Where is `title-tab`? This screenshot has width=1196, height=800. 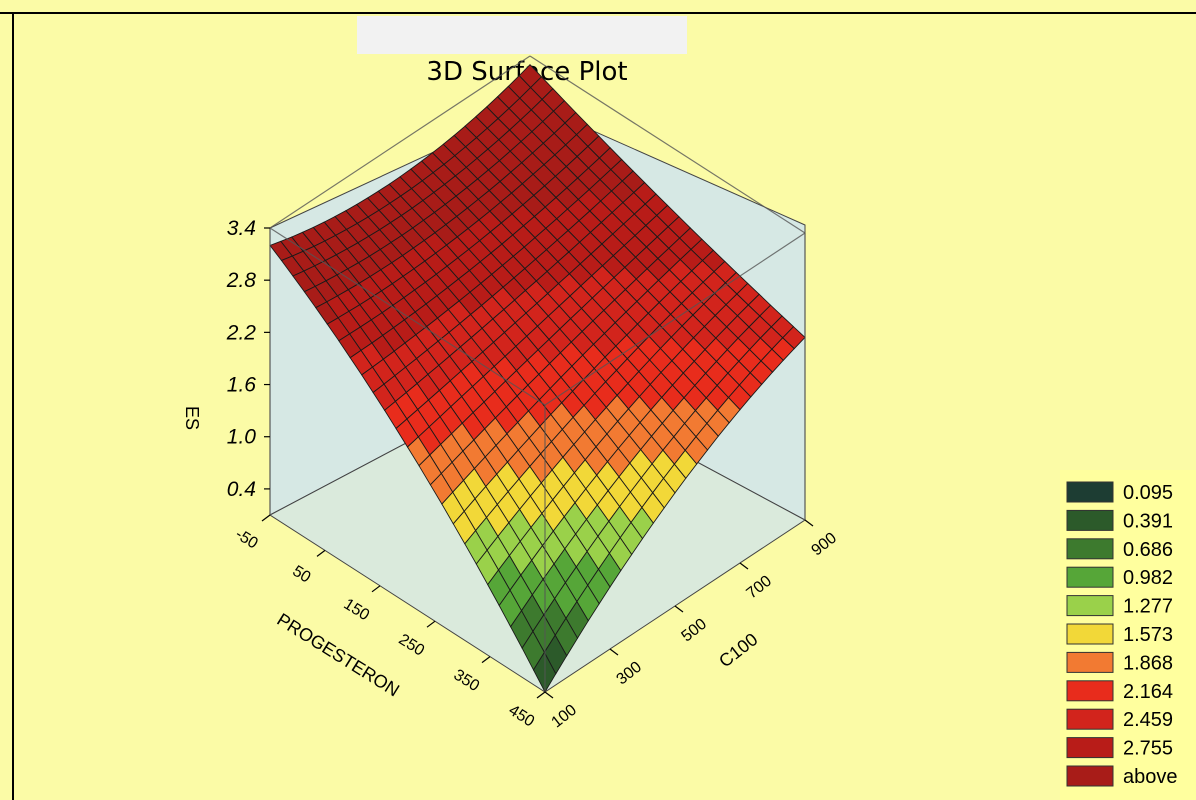
title-tab is located at coordinates (522, 35).